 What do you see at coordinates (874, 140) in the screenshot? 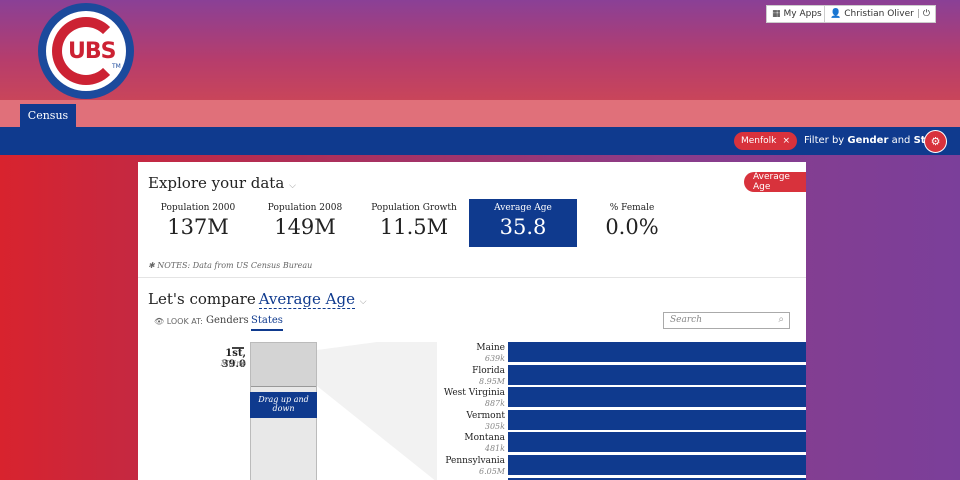
I see `filter-label: Filter by Gender and State` at bounding box center [874, 140].